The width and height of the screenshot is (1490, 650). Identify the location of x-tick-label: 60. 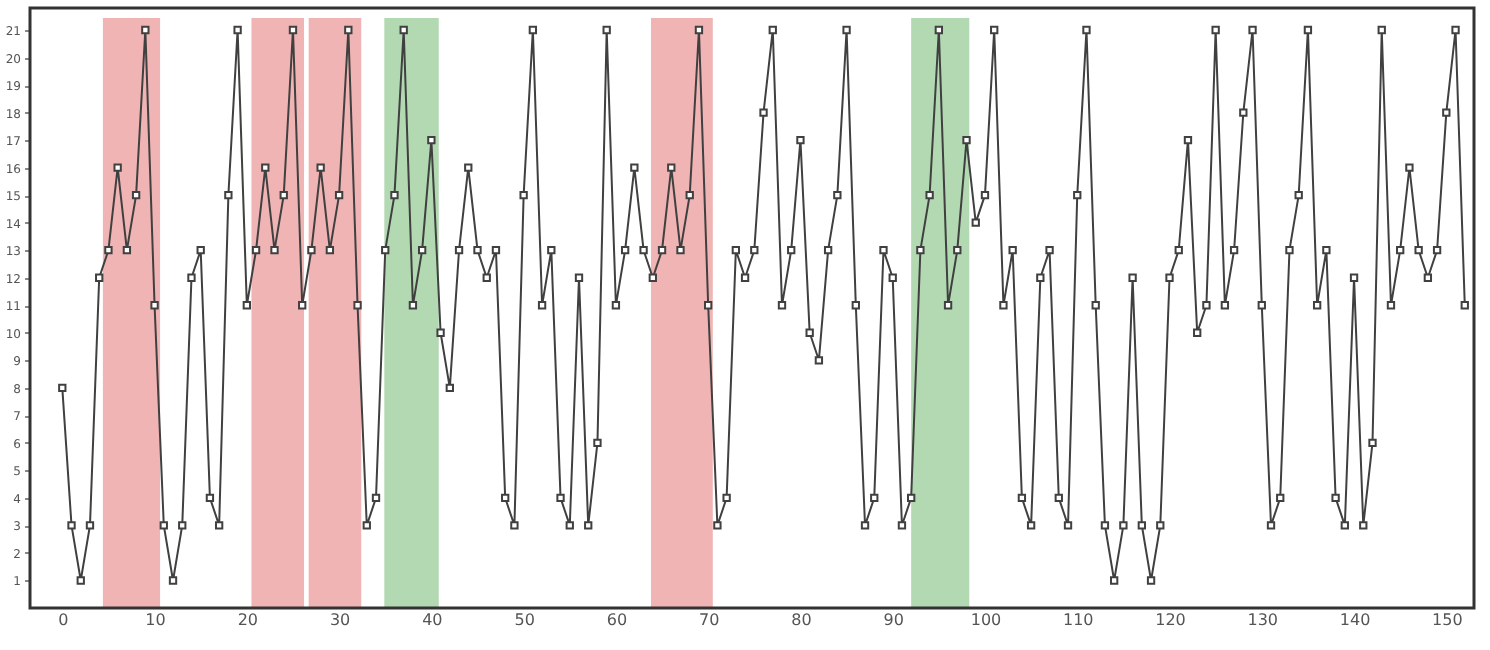
(617, 620).